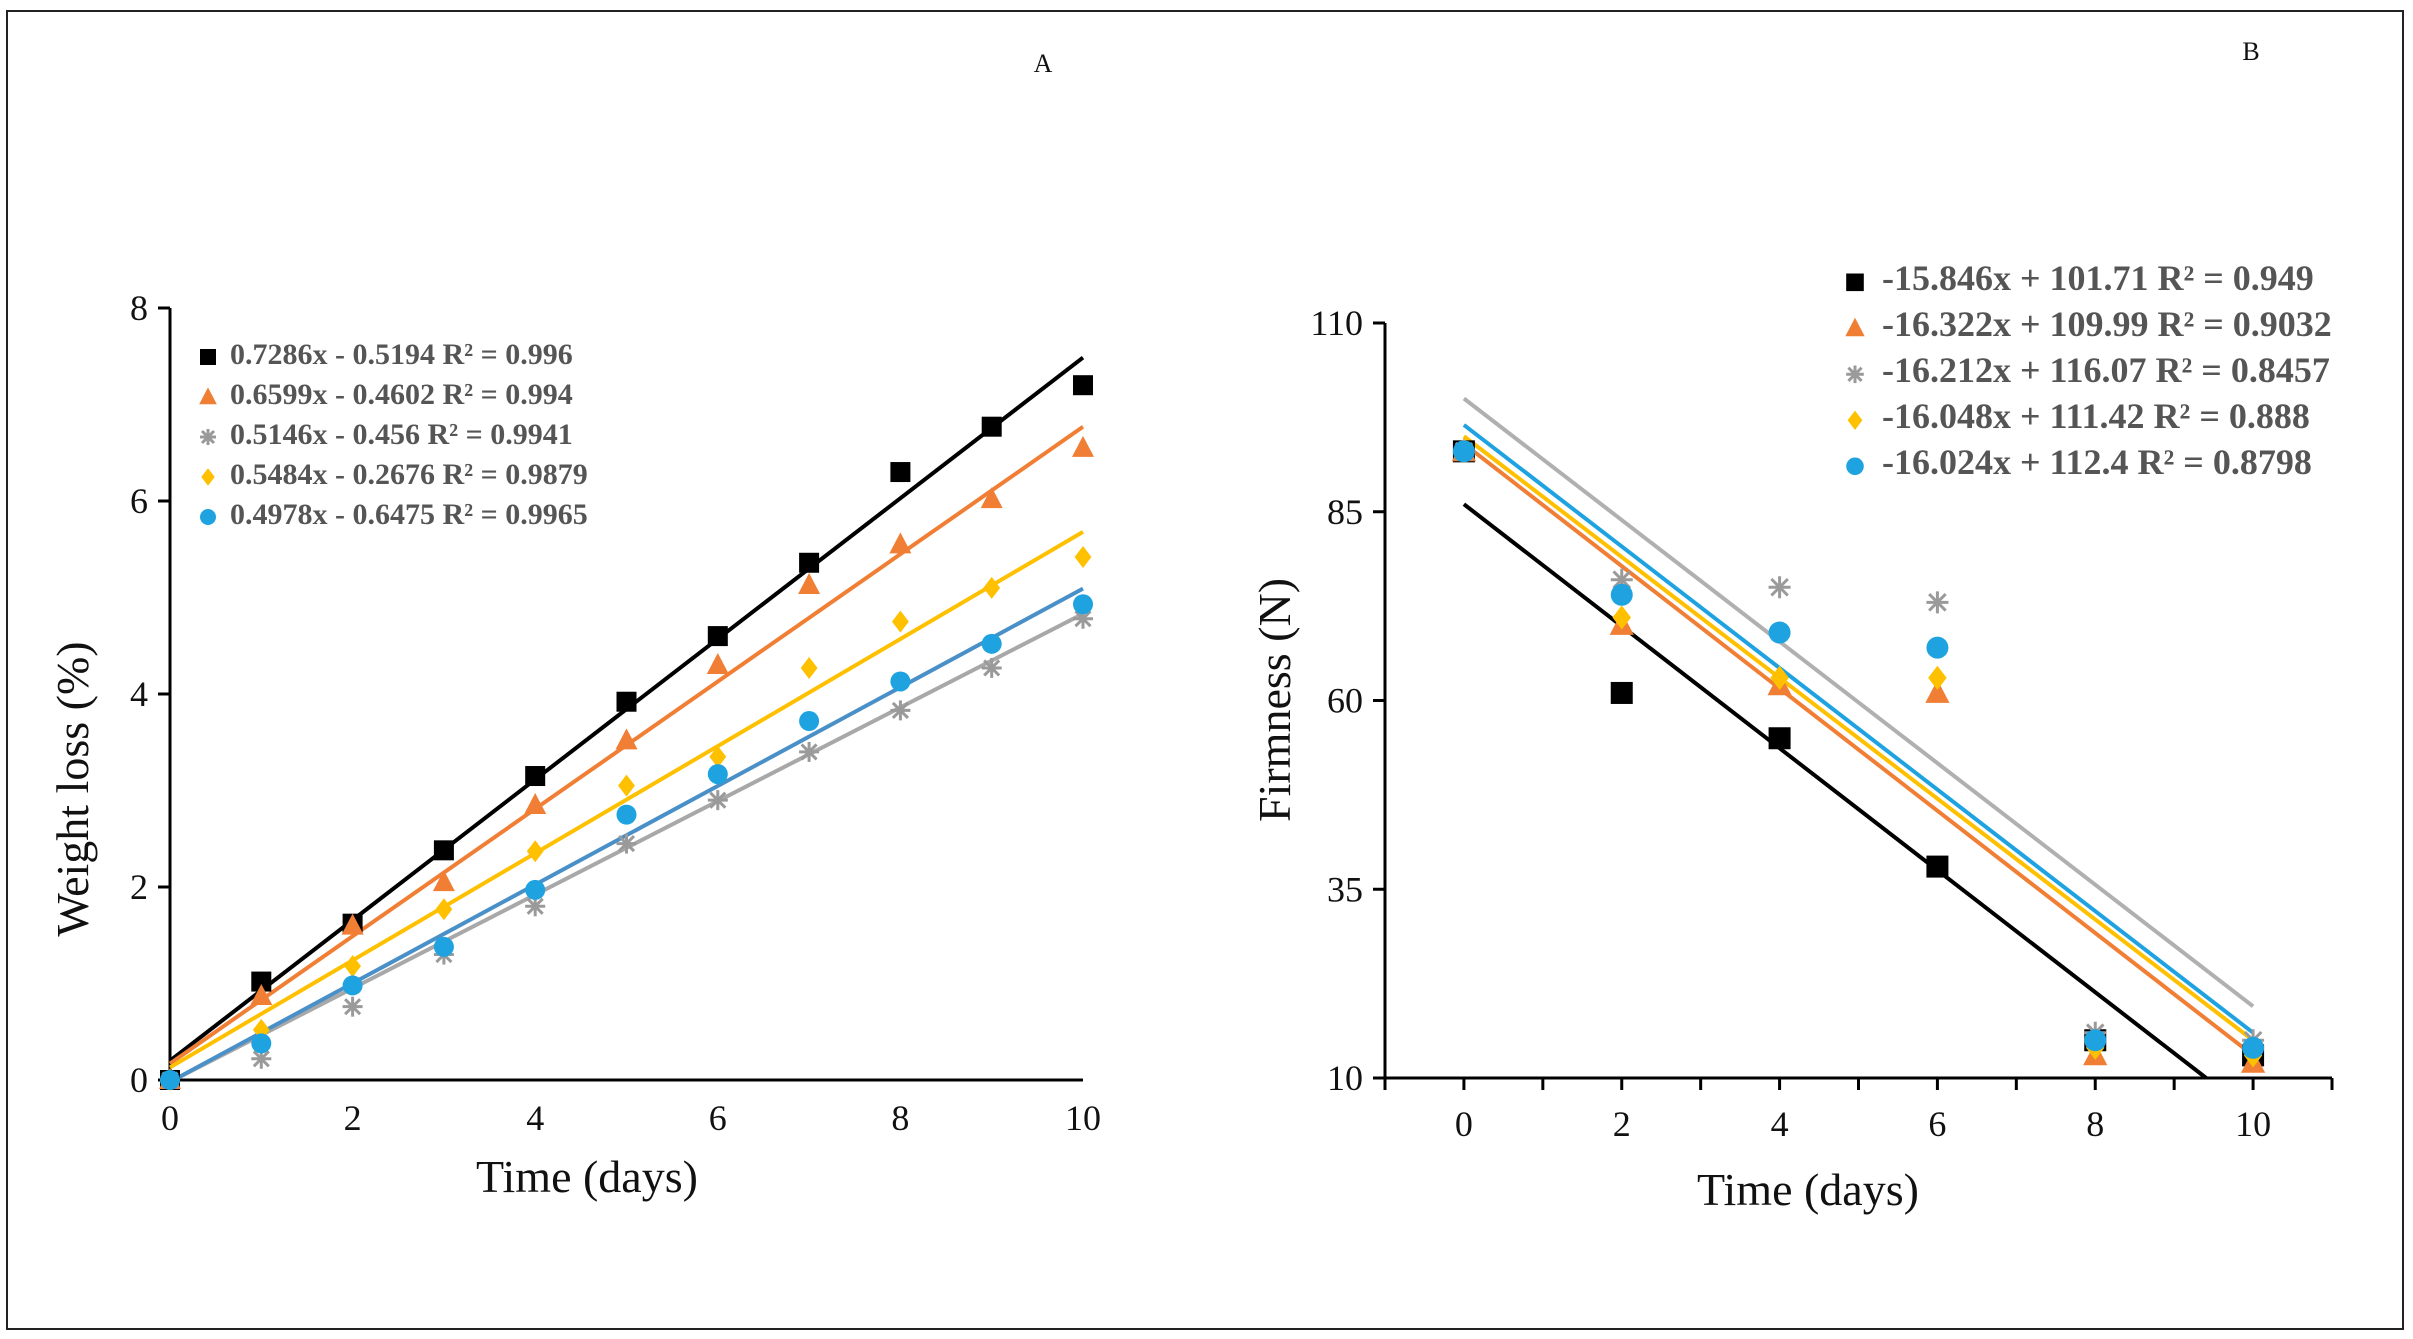 This screenshot has width=2413, height=1339. Describe the element at coordinates (401, 354) in the screenshot. I see `legend-label-s1: 0.7286x - 0.5194 R² = 0.996` at that location.